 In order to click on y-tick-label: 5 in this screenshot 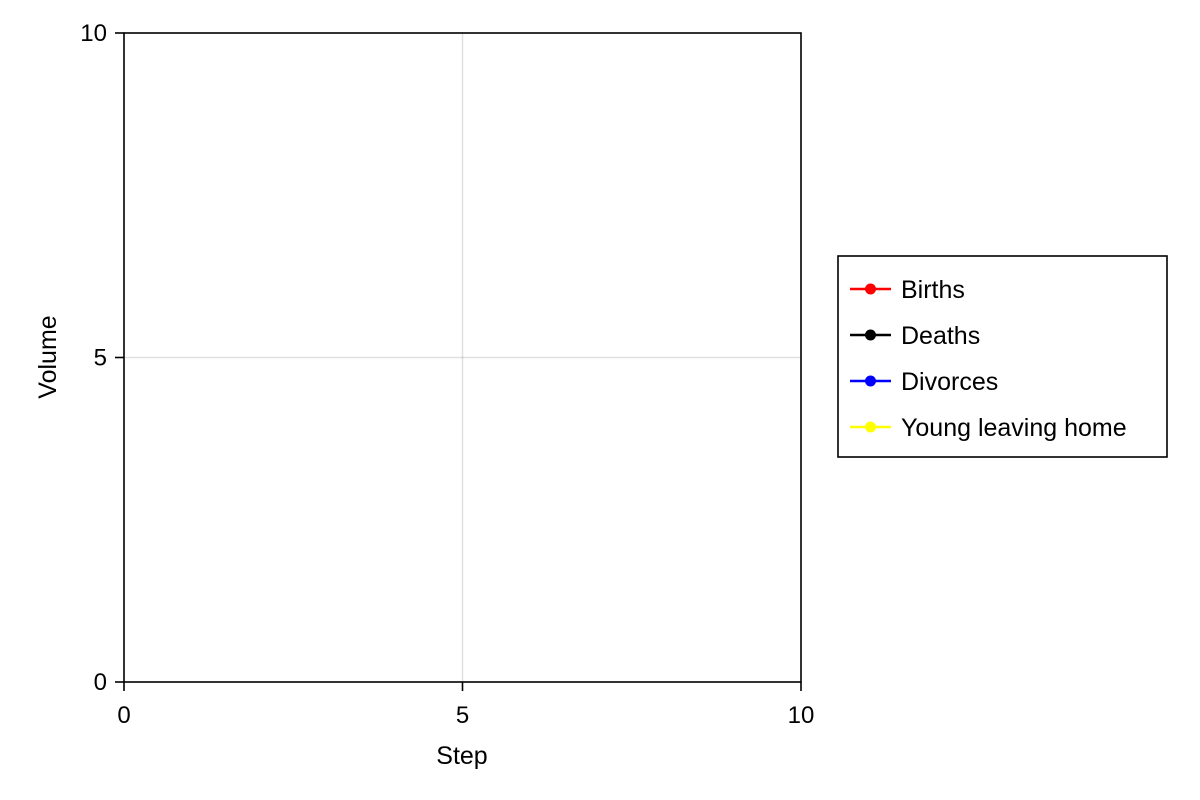, I will do `click(100, 358)`.